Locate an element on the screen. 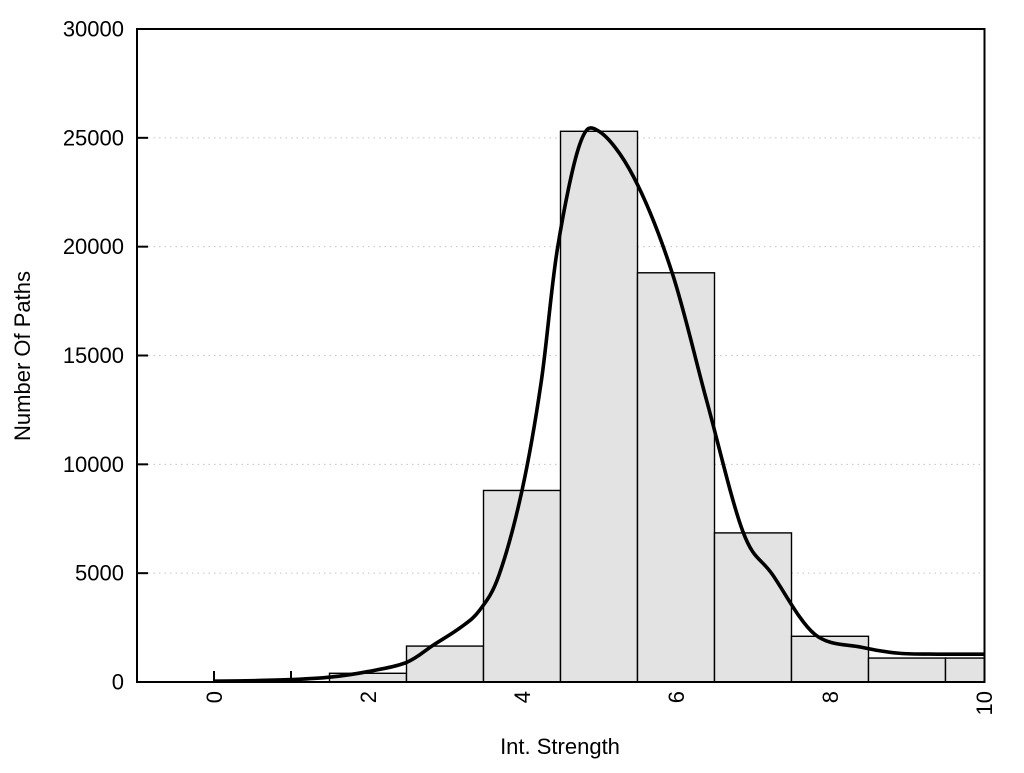 The height and width of the screenshot is (773, 1024). x-tick-label: 2 is located at coordinates (368, 697).